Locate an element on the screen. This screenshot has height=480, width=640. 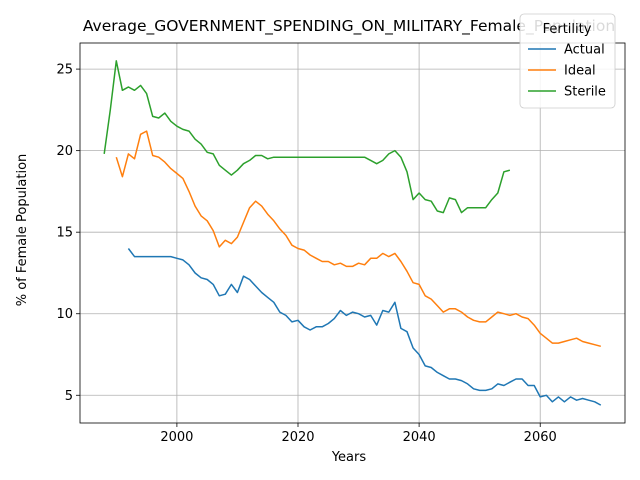
x-tick-label: 2000 is located at coordinates (176, 437).